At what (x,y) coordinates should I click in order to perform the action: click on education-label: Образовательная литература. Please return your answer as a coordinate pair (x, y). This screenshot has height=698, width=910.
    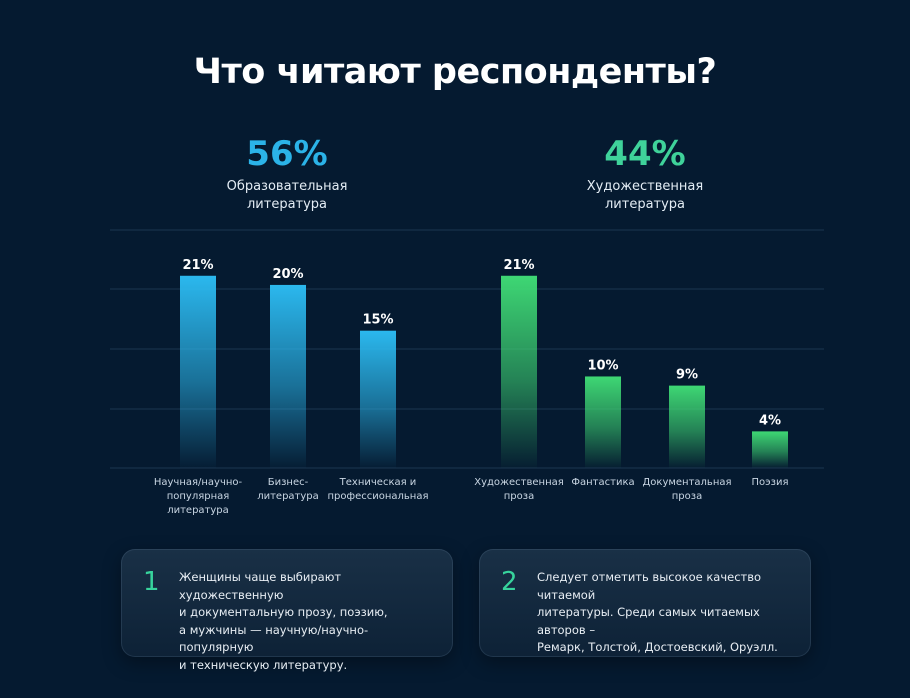
    Looking at the image, I should click on (287, 196).